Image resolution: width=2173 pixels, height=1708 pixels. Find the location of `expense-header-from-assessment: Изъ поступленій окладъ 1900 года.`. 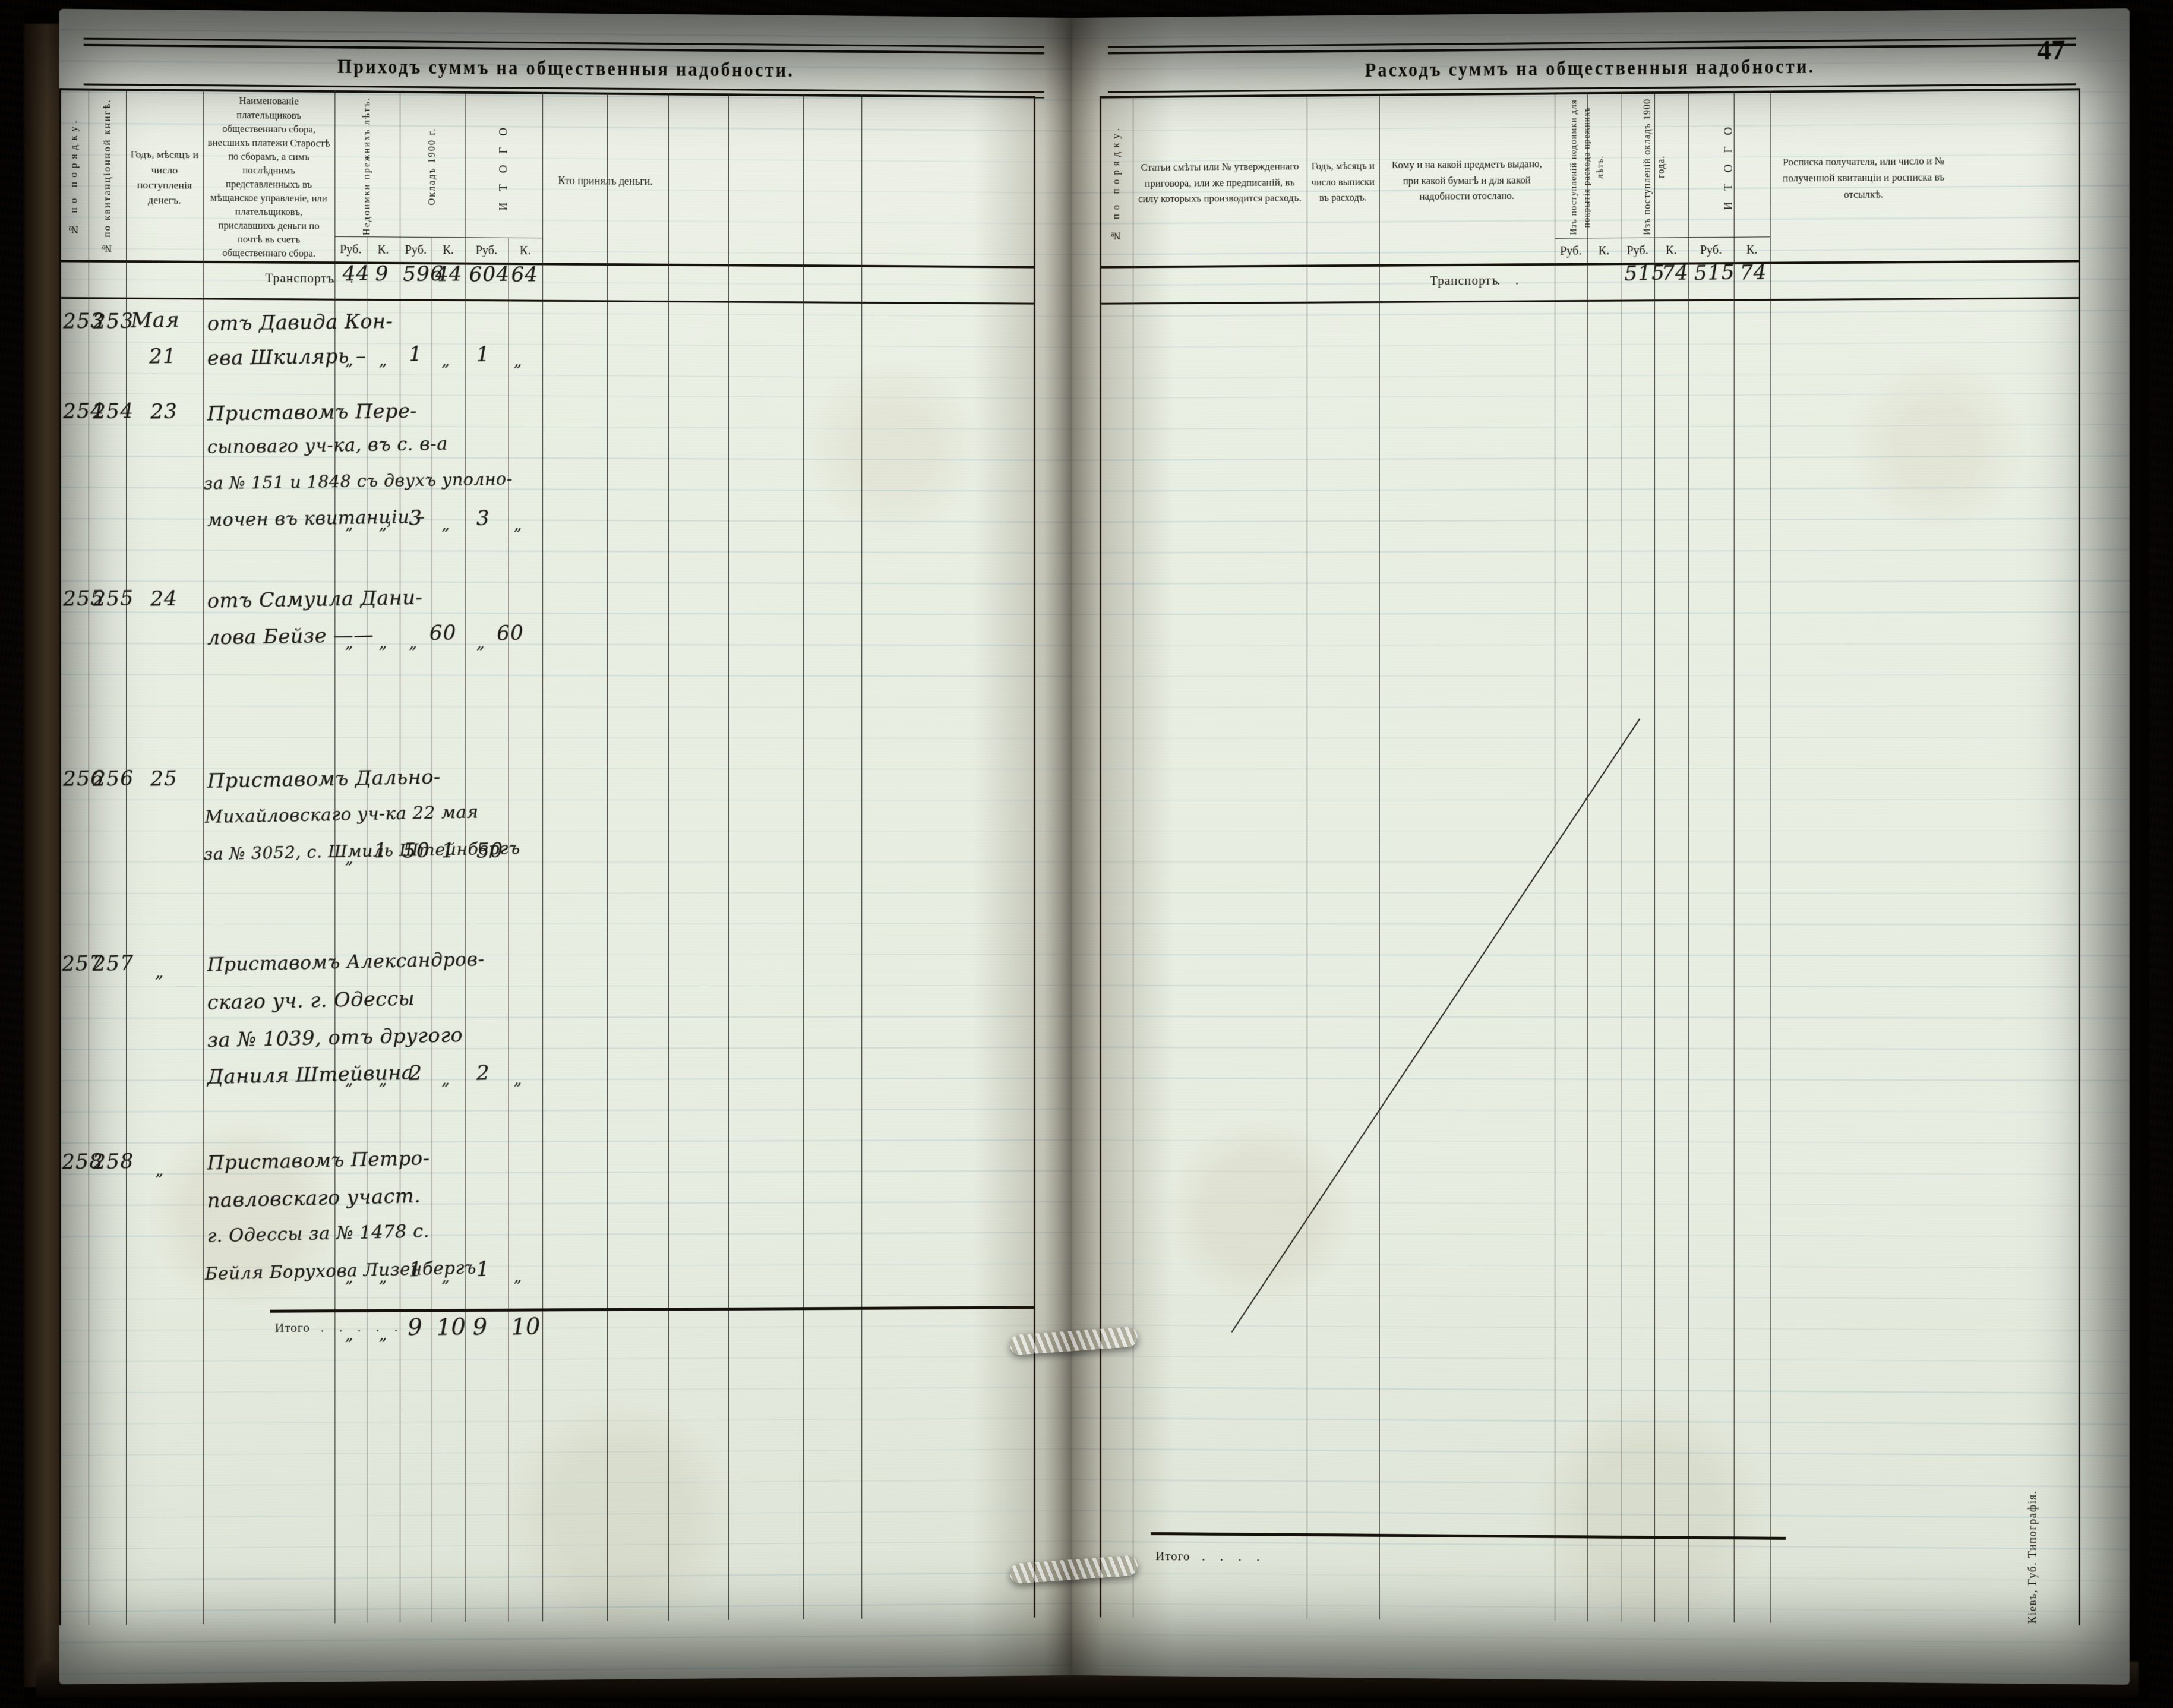

expense-header-from-assessment: Изъ поступленій окладъ 1900 года. is located at coordinates (1655, 167).